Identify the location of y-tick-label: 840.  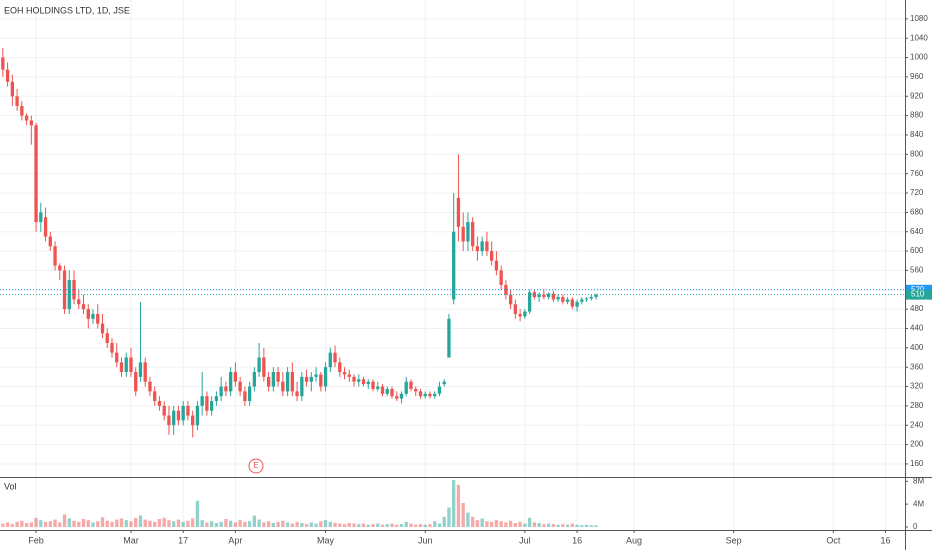
(917, 134).